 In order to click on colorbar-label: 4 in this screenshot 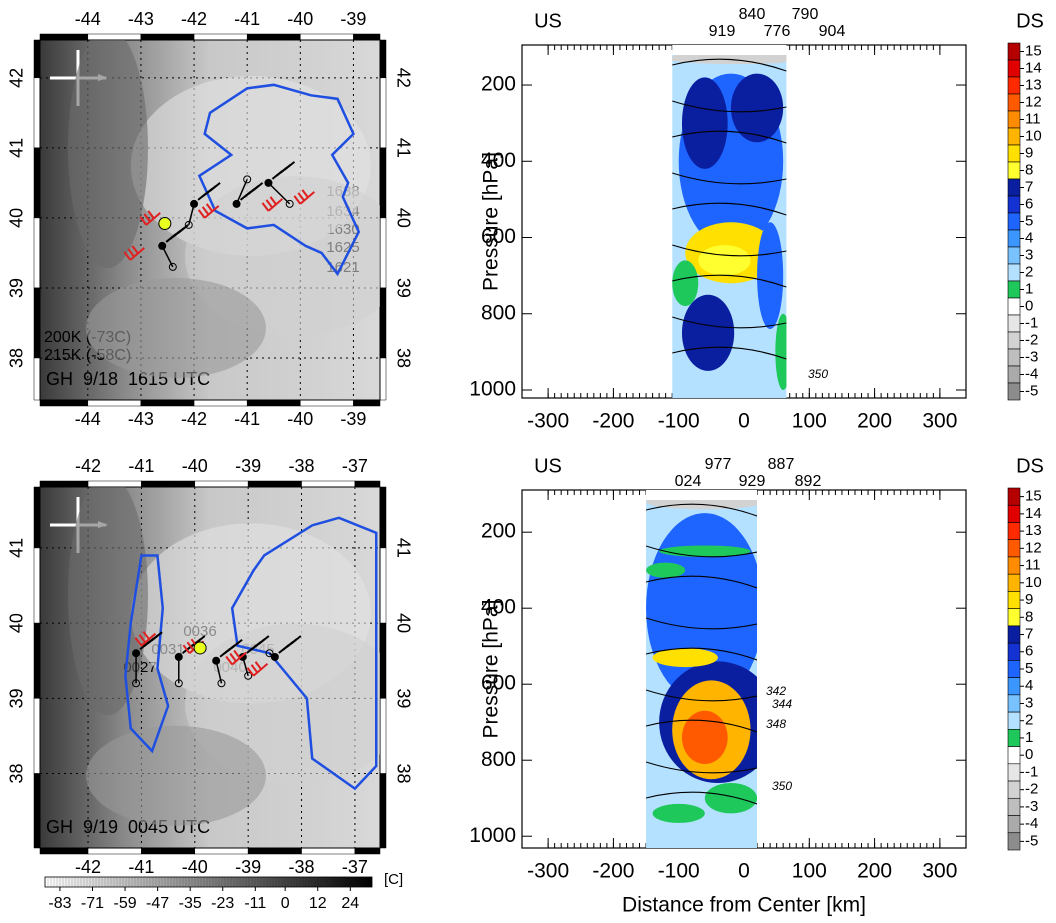, I will do `click(1029, 237)`.